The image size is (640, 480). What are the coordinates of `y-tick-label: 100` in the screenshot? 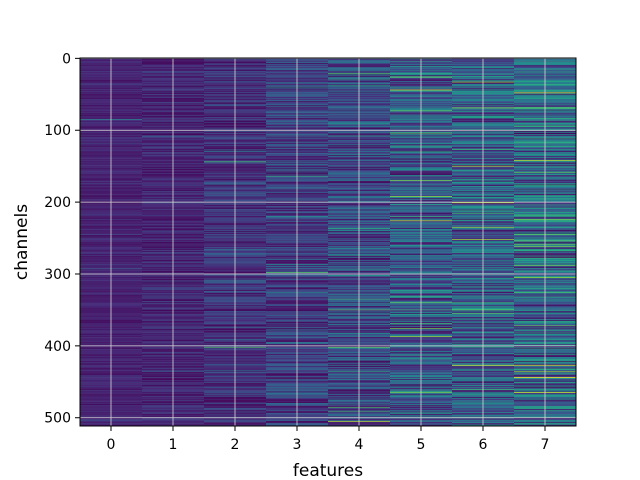 It's located at (57, 131).